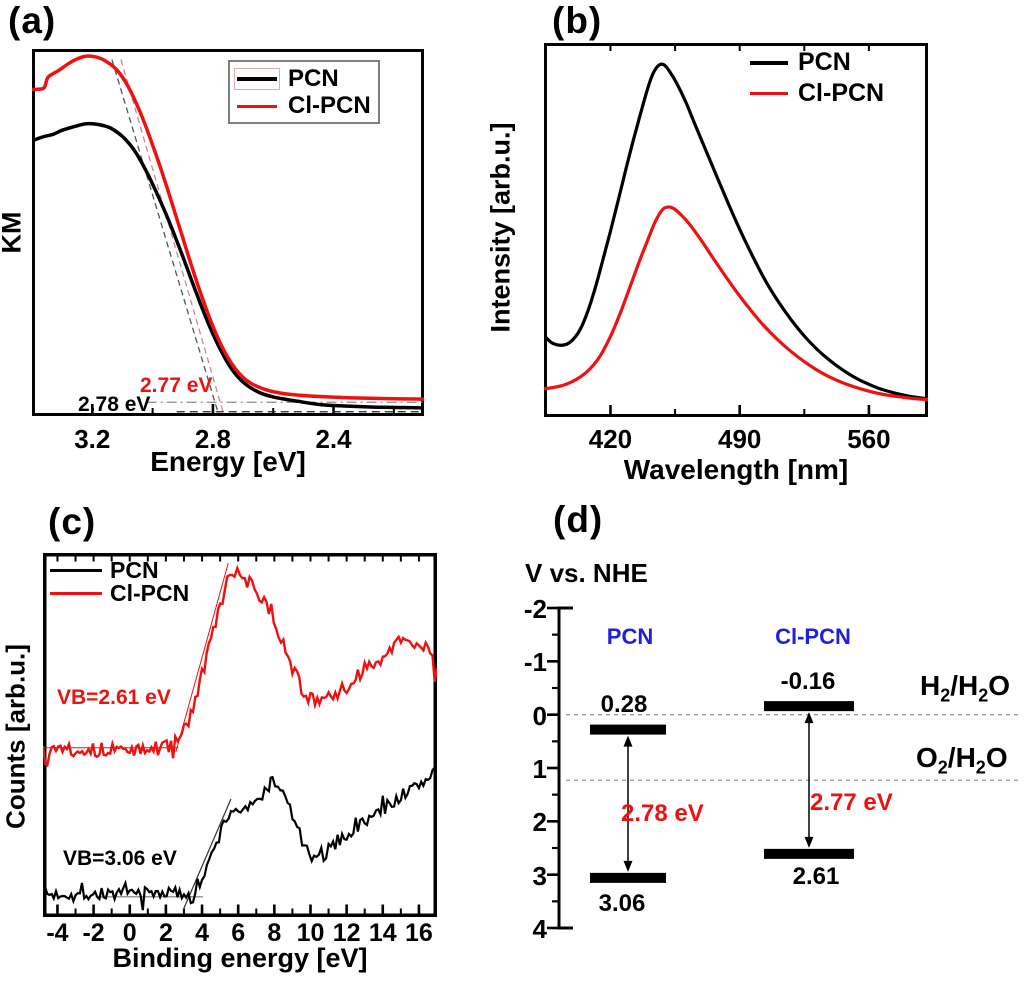 The width and height of the screenshot is (1024, 981). I want to click on x-tick-label: 8, so click(274, 933).